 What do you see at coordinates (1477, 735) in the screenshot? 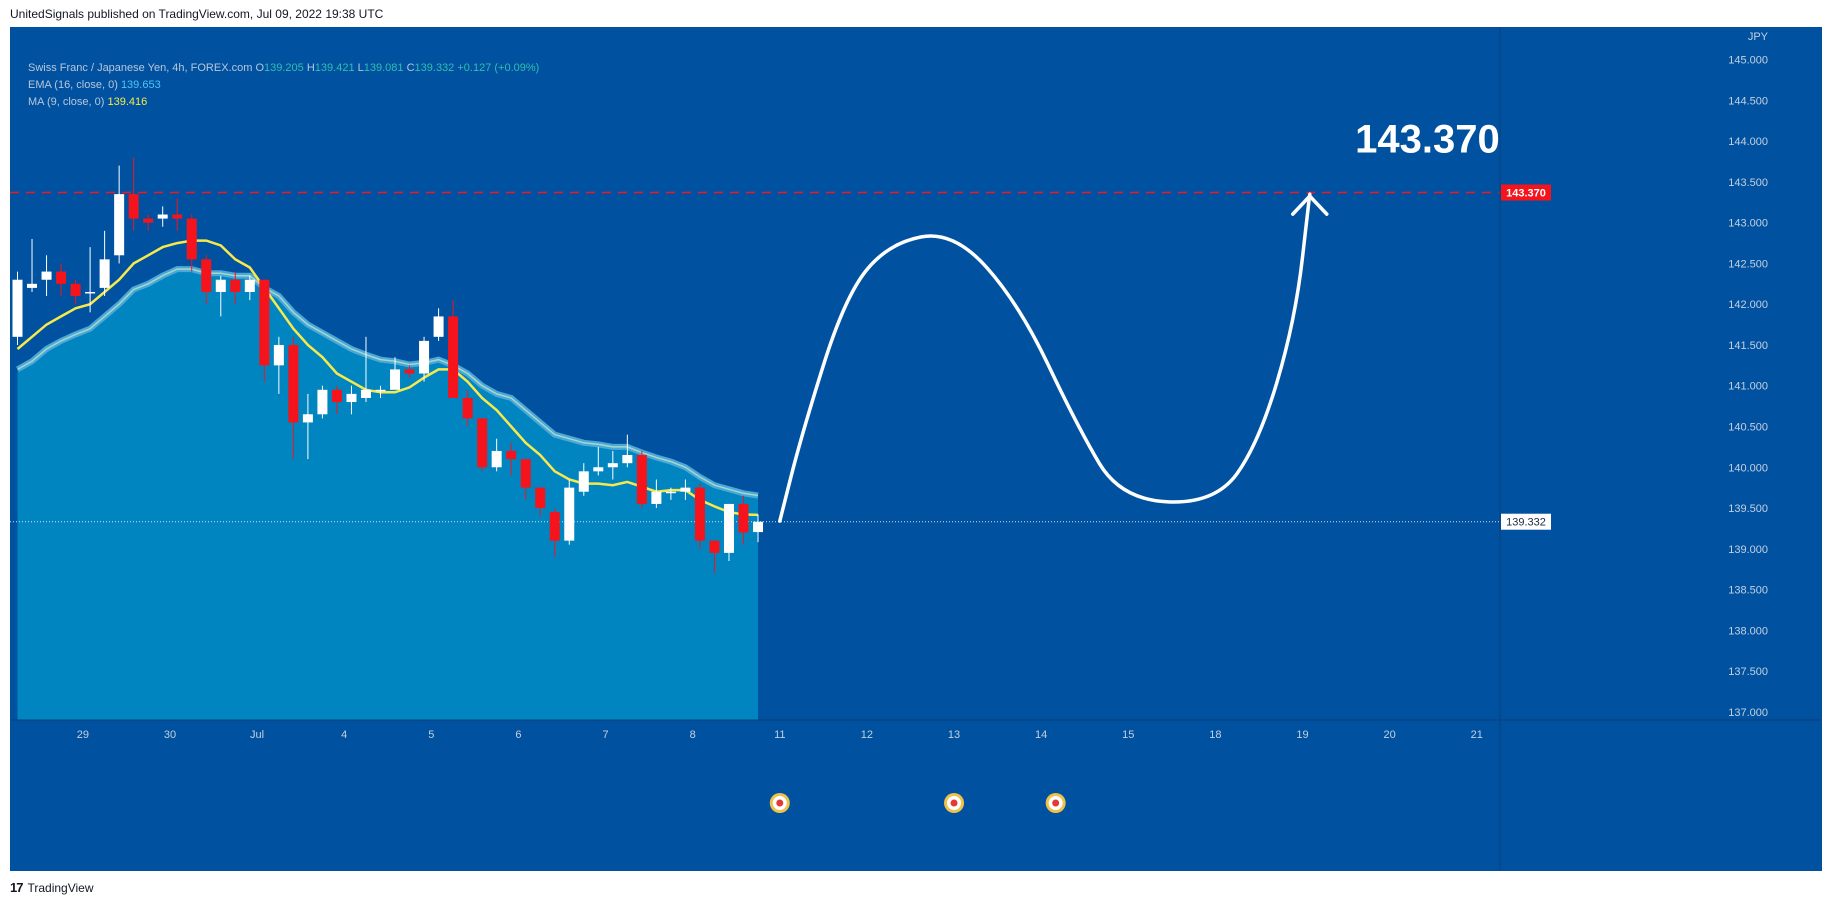
I see `time-tick-label: 21` at bounding box center [1477, 735].